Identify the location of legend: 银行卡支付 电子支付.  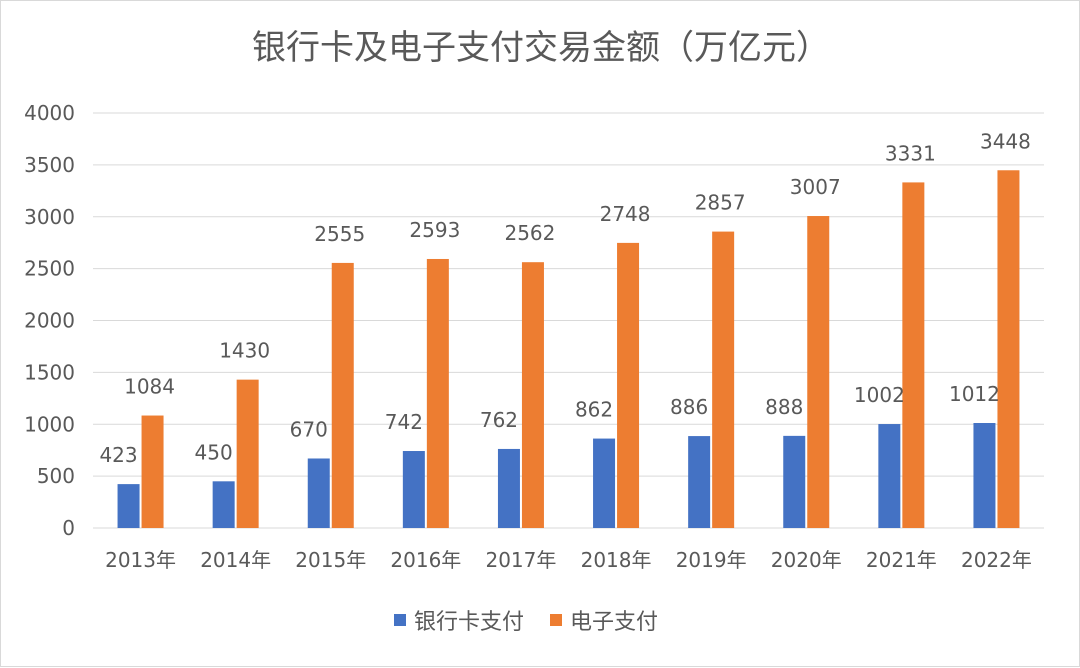
(526, 622).